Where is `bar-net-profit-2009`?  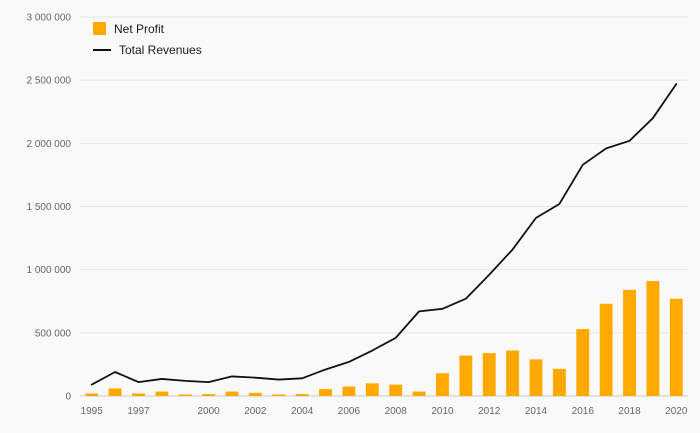 bar-net-profit-2009 is located at coordinates (419, 393).